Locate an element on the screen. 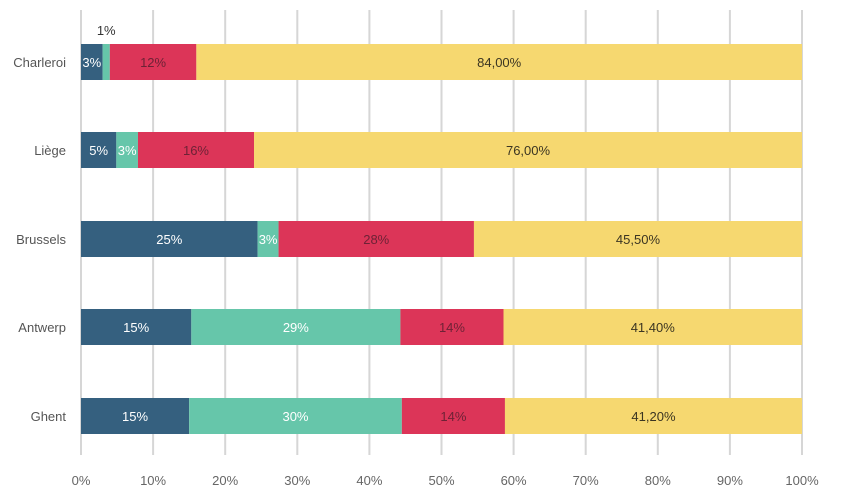  value-axis: 0% 10% 20% 30% 40% 50% 60% 70% 80% 90% 100% is located at coordinates (445, 480).